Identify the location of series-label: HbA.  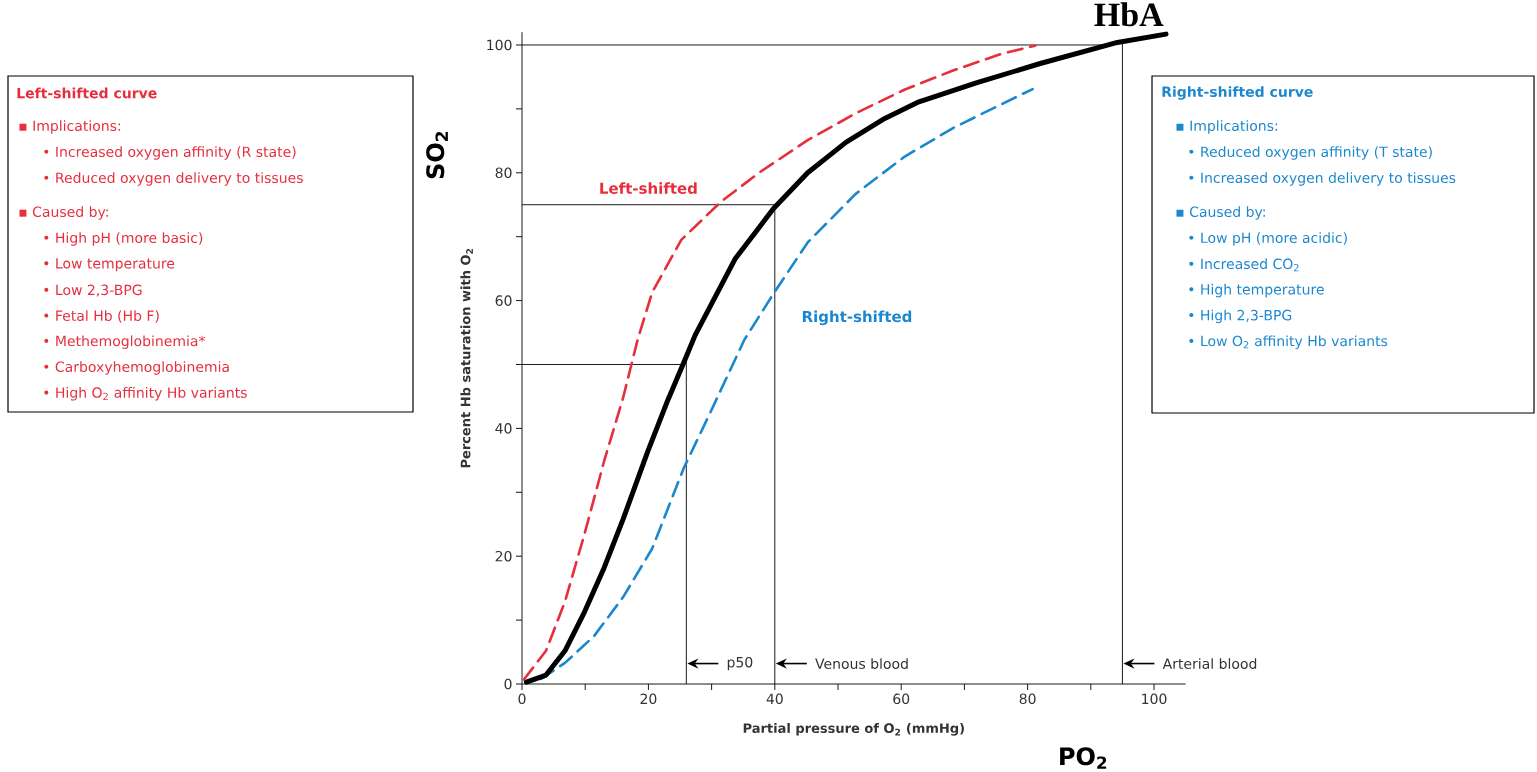
(1129, 14).